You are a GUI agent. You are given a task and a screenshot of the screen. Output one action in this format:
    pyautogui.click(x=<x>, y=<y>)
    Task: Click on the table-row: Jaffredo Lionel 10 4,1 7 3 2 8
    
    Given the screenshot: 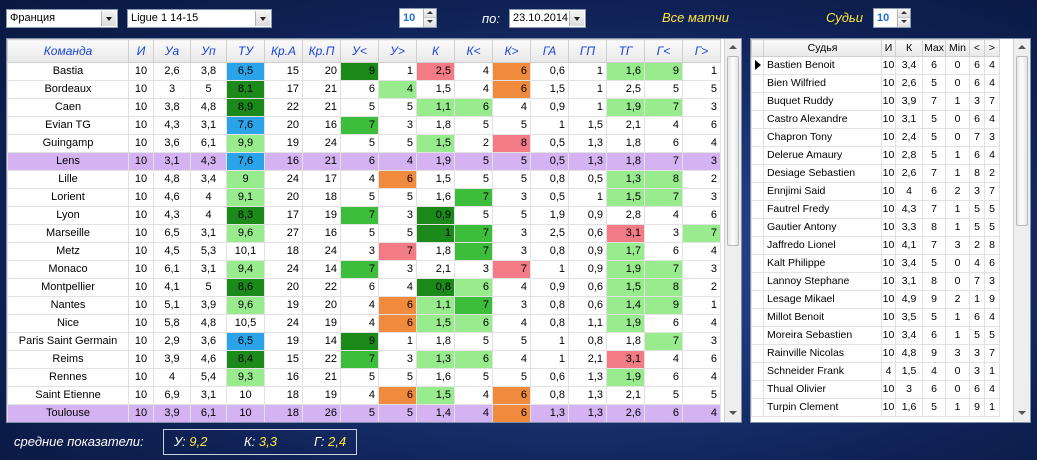 What is the action you would take?
    pyautogui.click(x=875, y=245)
    